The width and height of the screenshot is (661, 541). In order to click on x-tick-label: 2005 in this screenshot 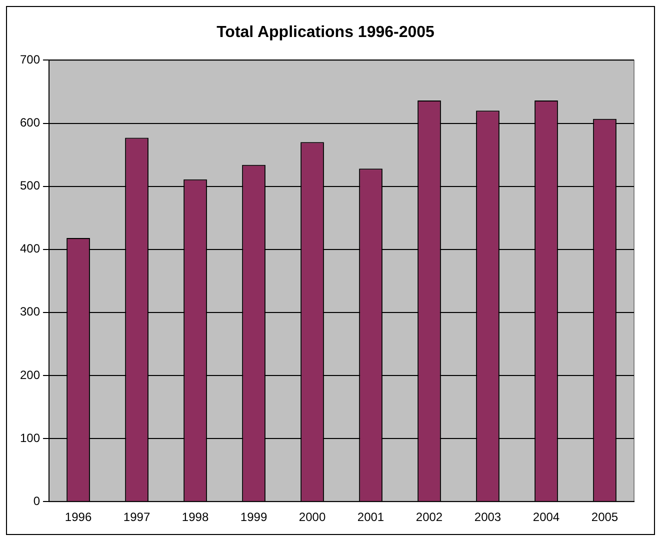, I will do `click(604, 517)`.